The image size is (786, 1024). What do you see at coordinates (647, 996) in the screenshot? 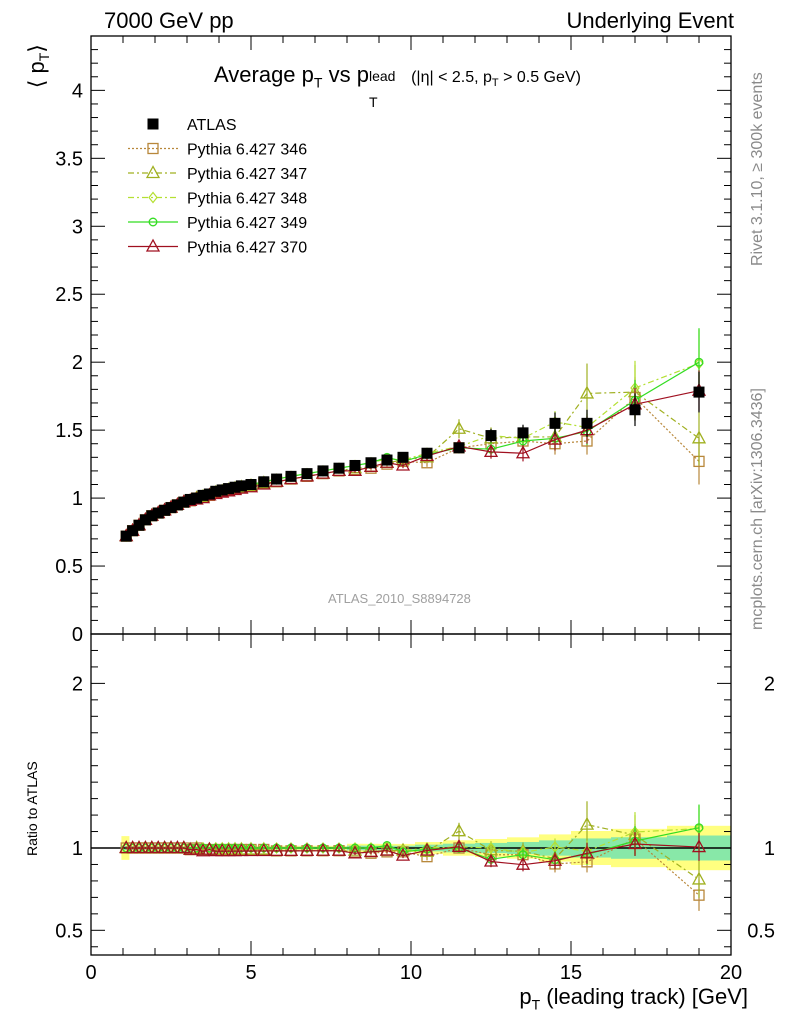
I see `x-axis-label-rest: (leading track) [GeV]` at bounding box center [647, 996].